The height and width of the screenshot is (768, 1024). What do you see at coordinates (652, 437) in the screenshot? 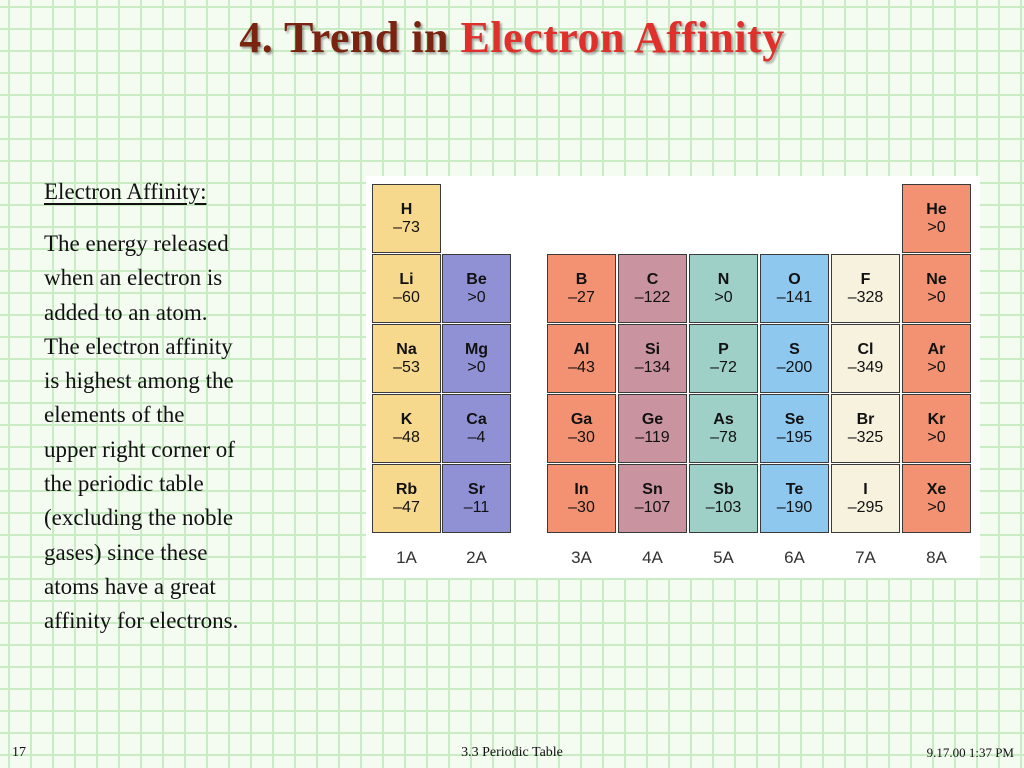
I see `electron-affinity-value: –119` at bounding box center [652, 437].